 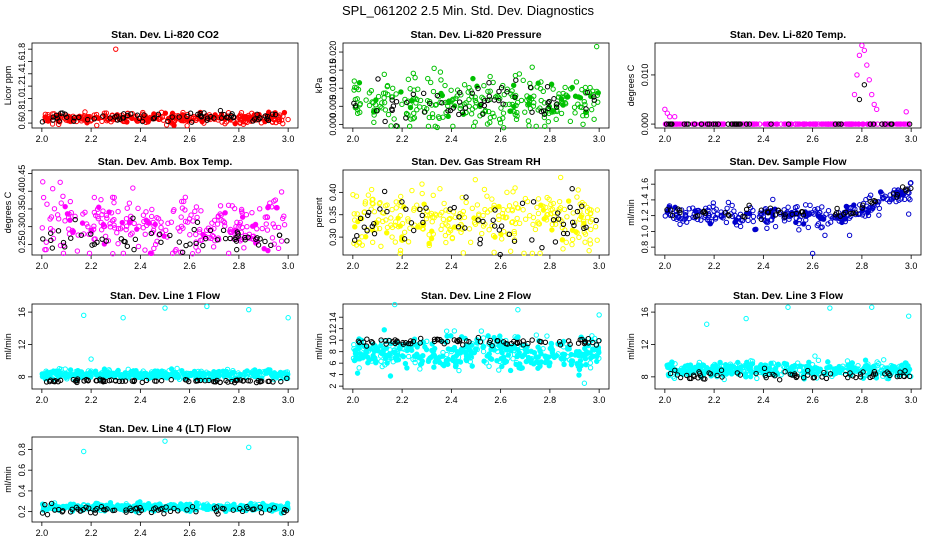 What do you see at coordinates (8, 212) in the screenshot?
I see `y-axis-label: degrees C` at bounding box center [8, 212].